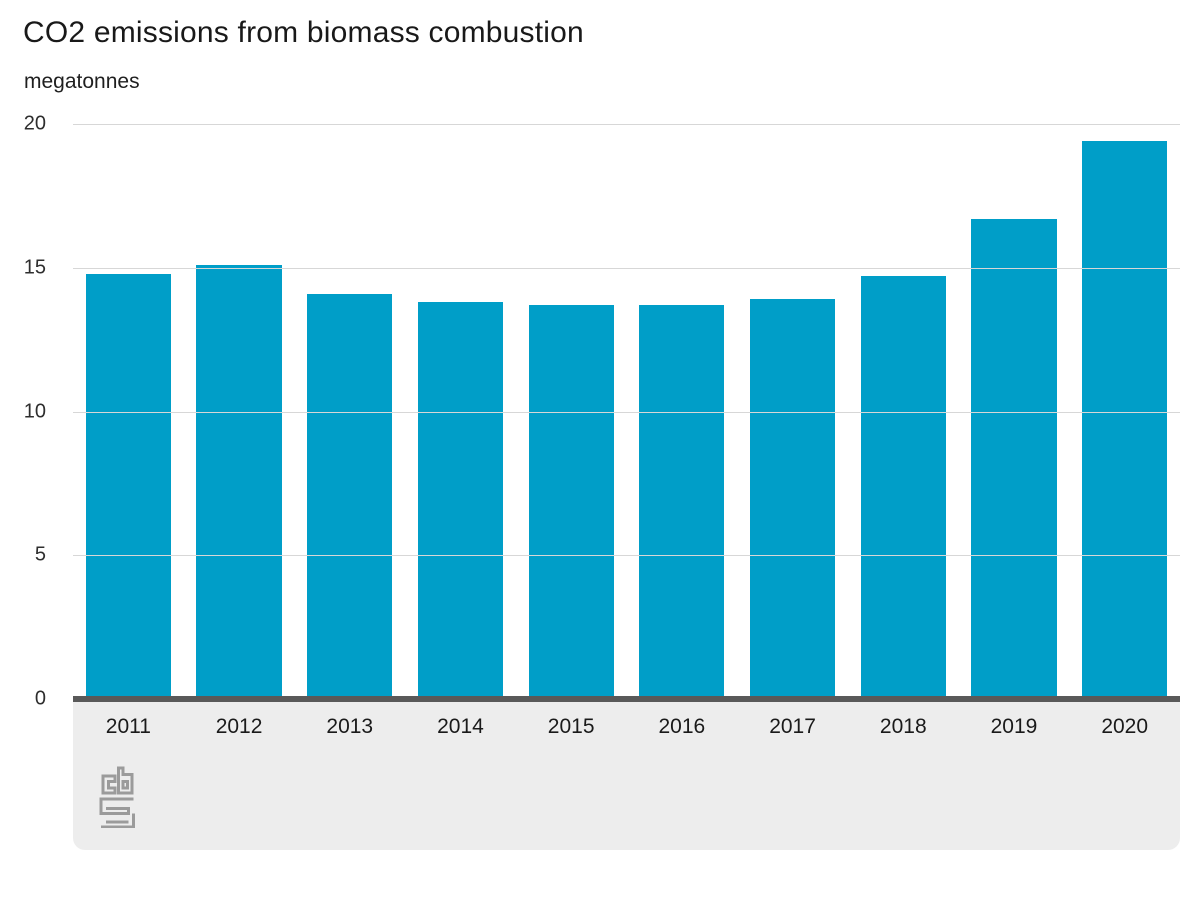 Image resolution: width=1200 pixels, height=900 pixels. What do you see at coordinates (571, 726) in the screenshot?
I see `x-tick-label: 2015` at bounding box center [571, 726].